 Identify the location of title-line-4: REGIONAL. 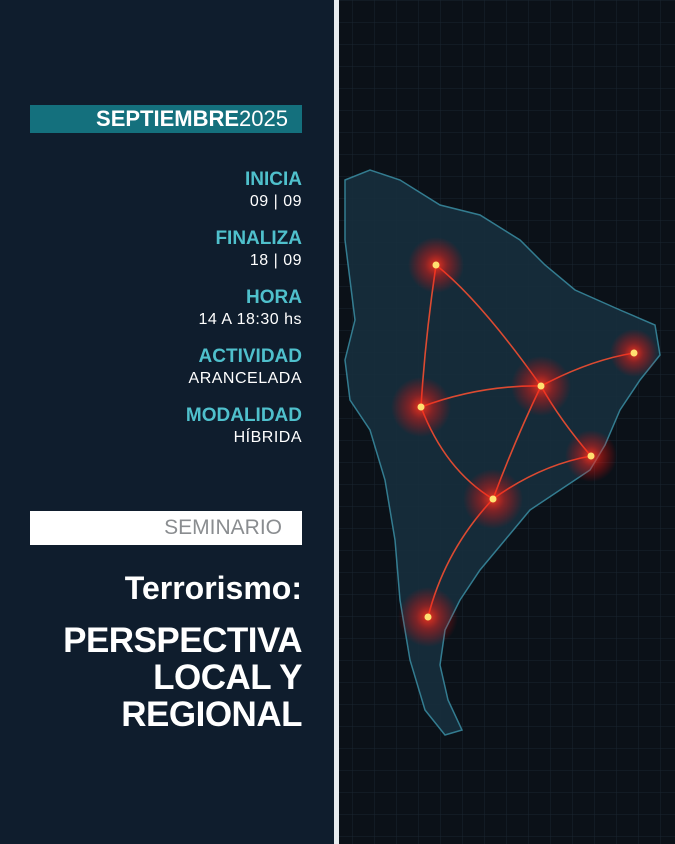
(211, 714).